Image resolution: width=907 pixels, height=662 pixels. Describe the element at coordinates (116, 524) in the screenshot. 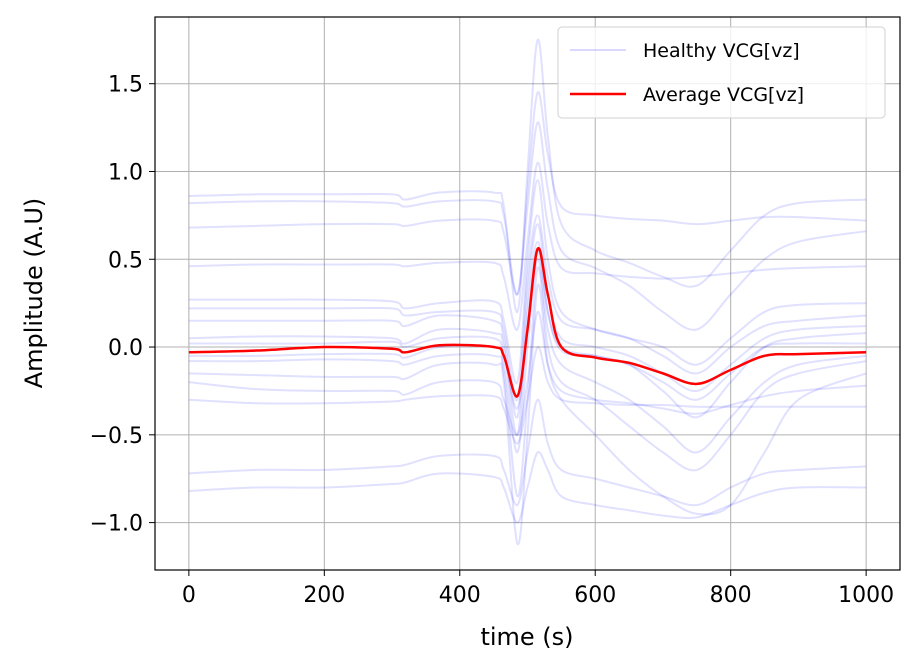

I see `y-tick-label: −1.0` at that location.